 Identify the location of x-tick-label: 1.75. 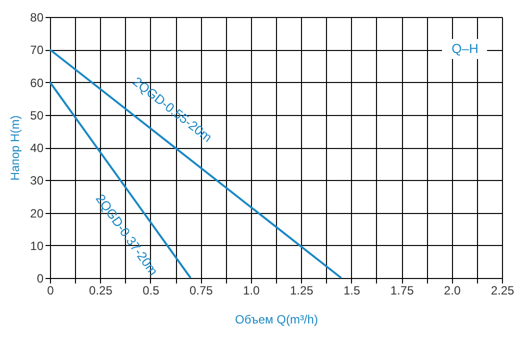
(402, 291).